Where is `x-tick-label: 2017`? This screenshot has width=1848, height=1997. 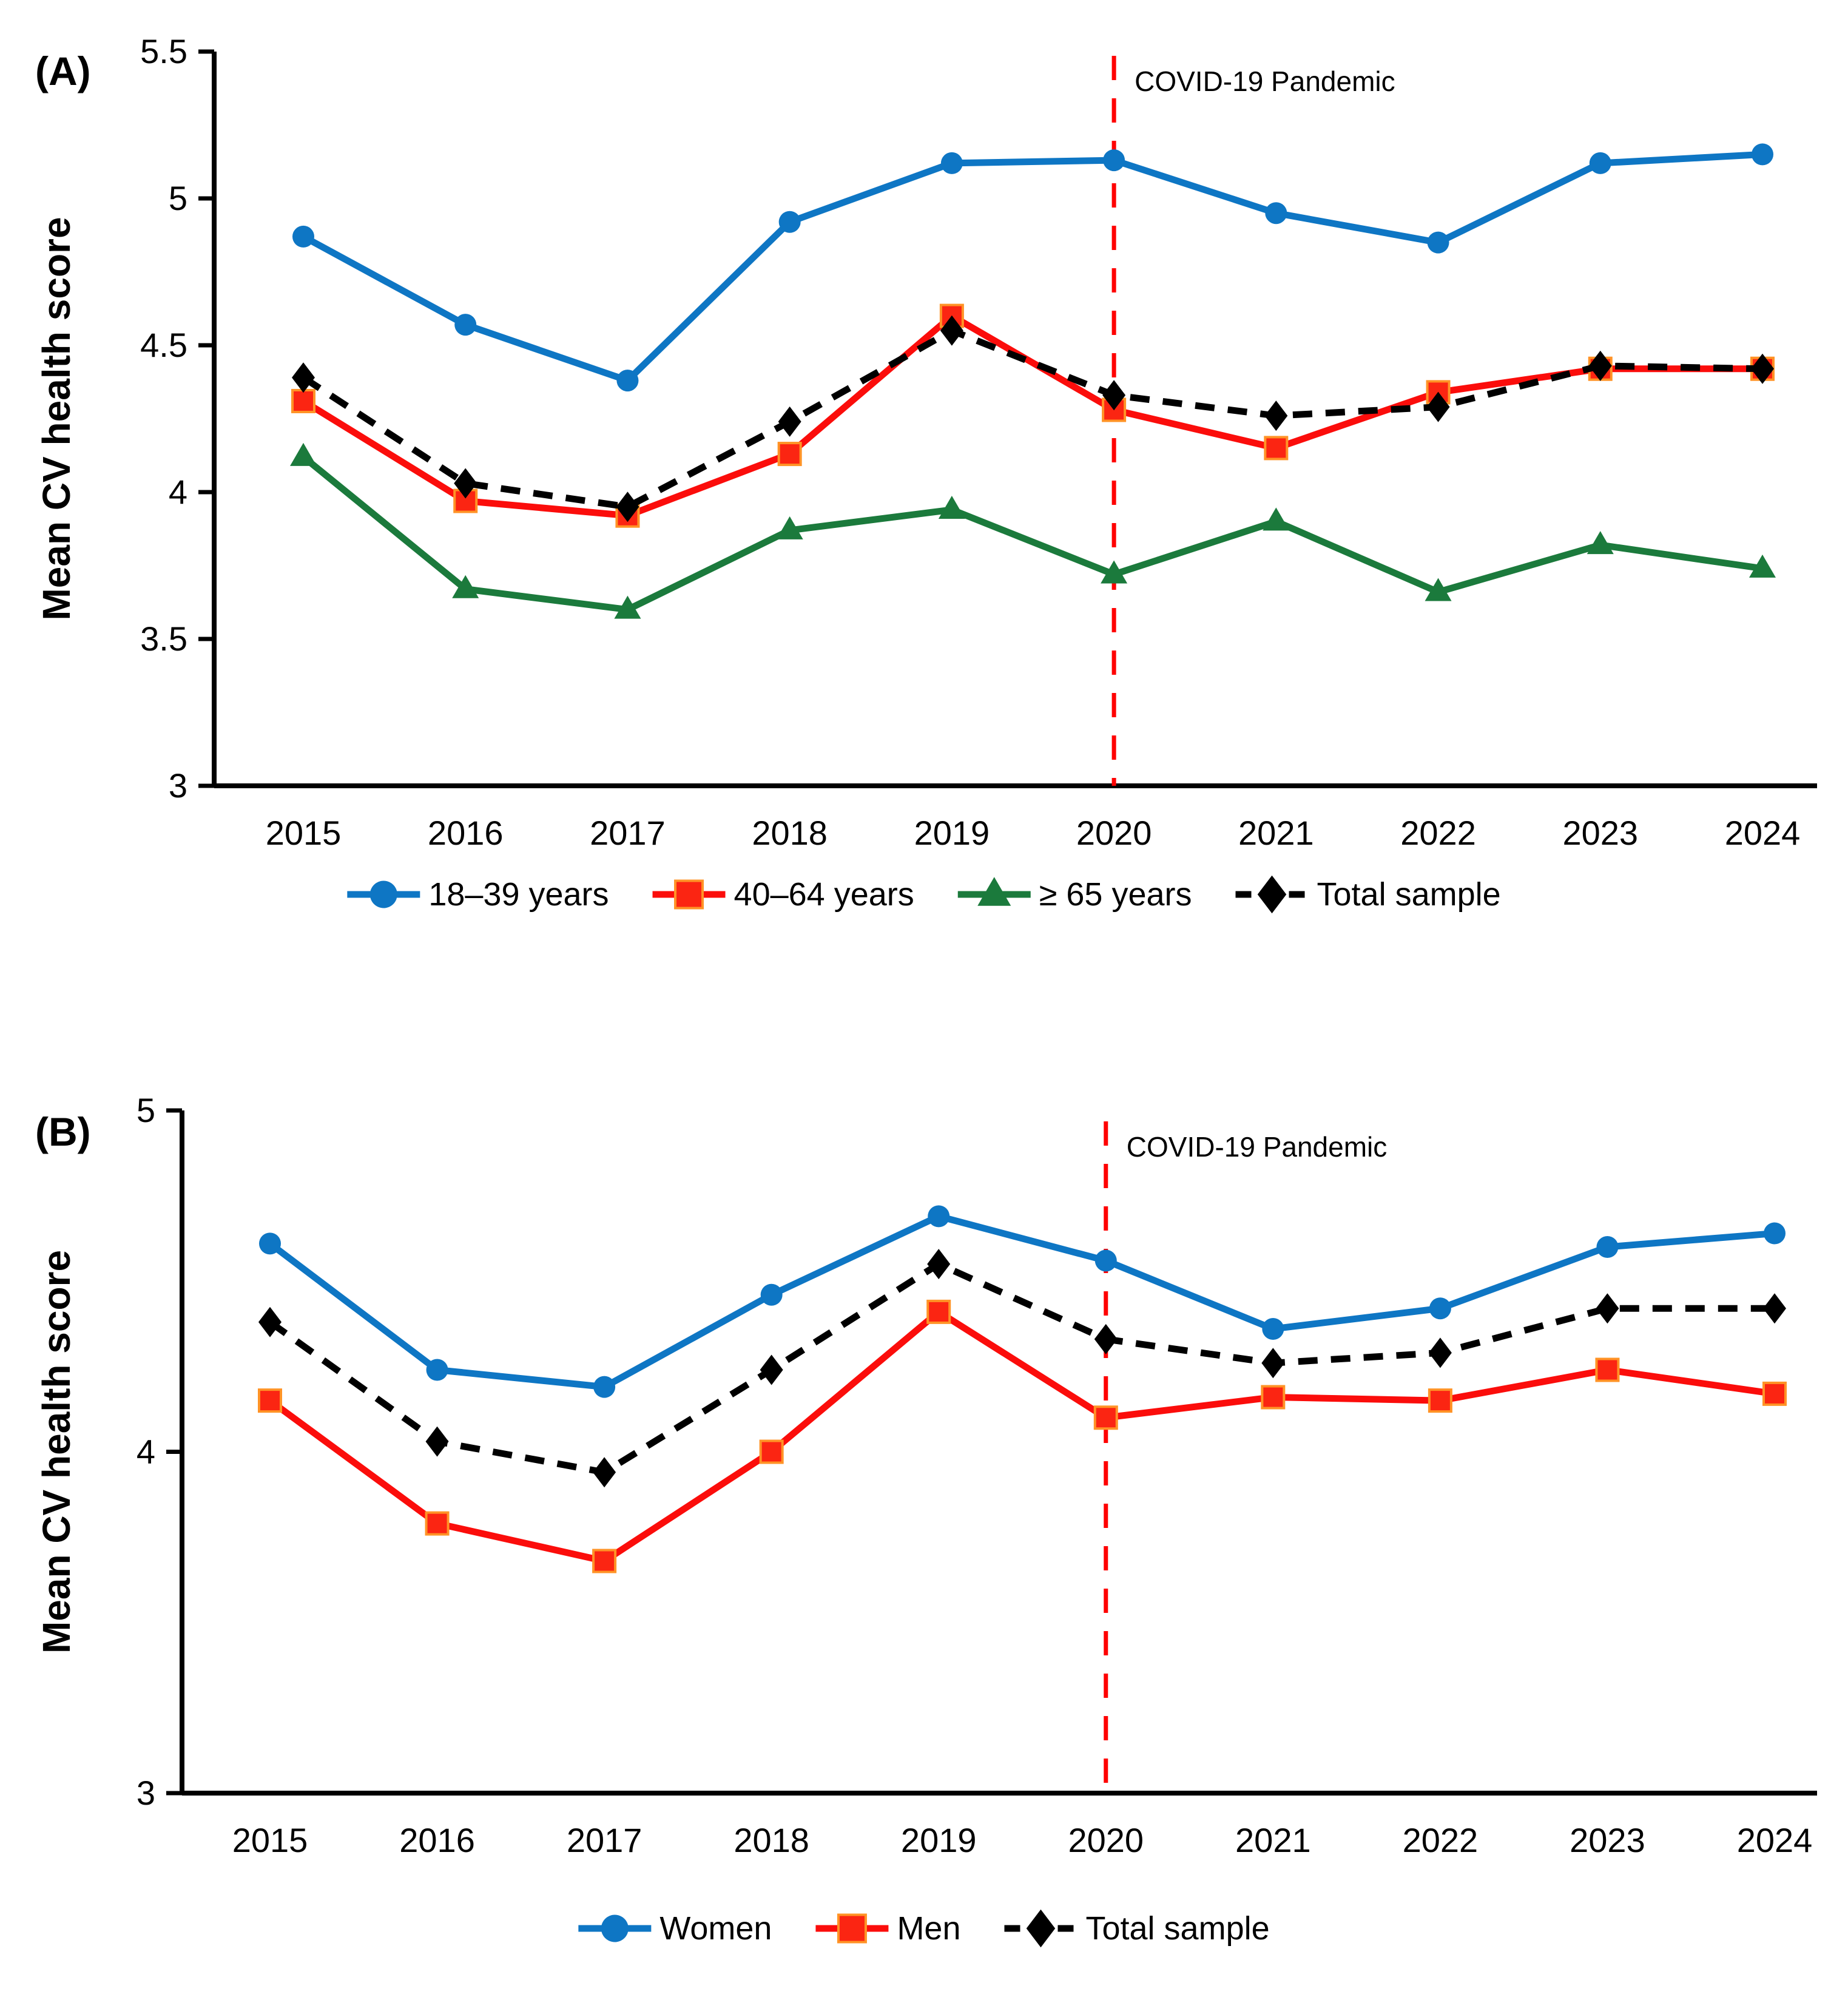
x-tick-label: 2017 is located at coordinates (604, 1840).